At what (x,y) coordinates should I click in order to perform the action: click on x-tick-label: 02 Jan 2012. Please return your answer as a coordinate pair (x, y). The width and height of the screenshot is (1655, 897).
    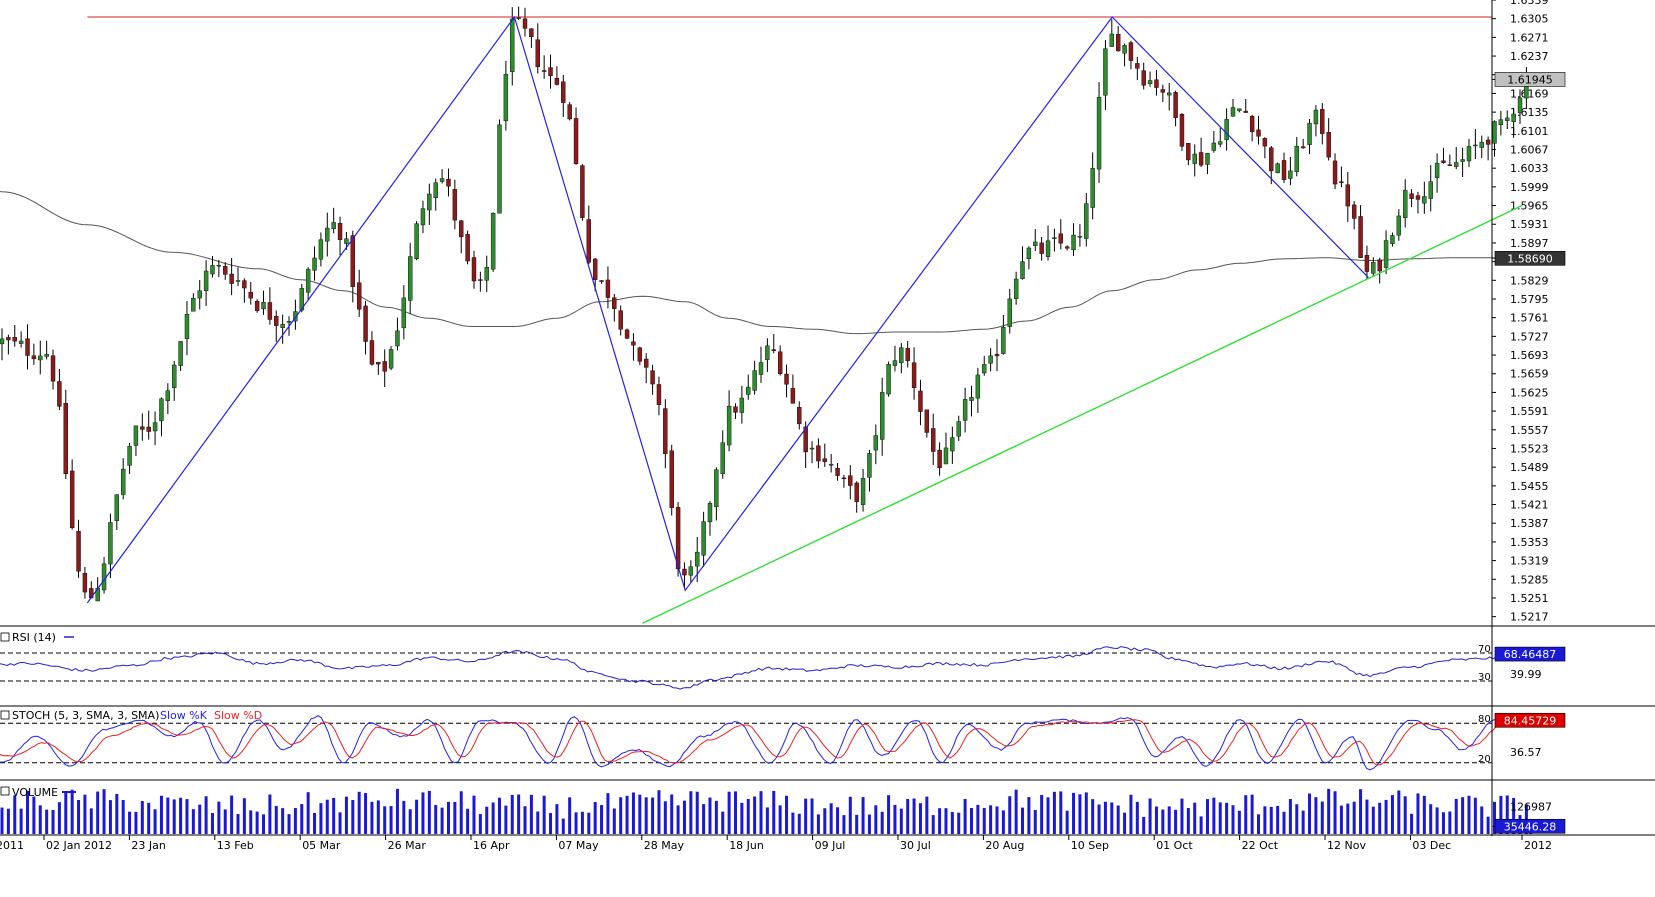
    Looking at the image, I should click on (79, 845).